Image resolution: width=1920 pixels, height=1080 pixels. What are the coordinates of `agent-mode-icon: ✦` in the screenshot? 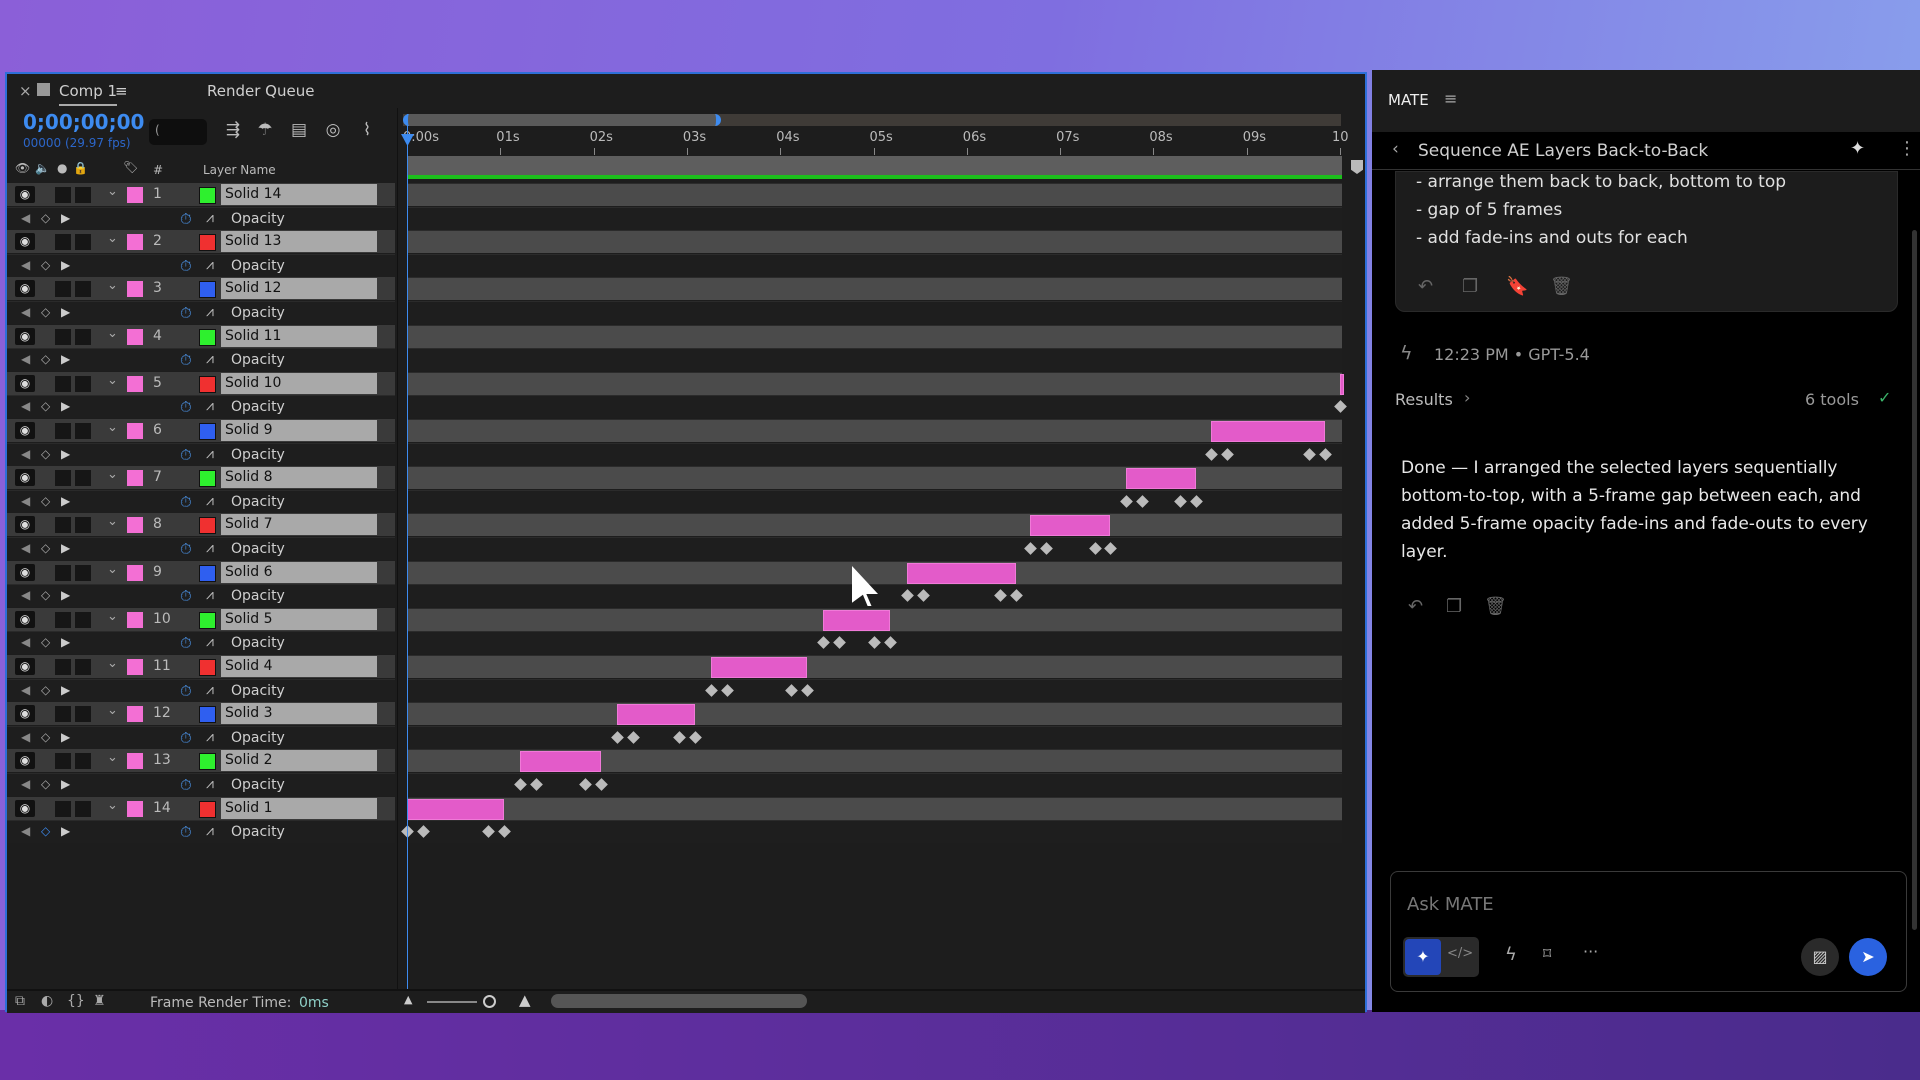 It's located at (1423, 957).